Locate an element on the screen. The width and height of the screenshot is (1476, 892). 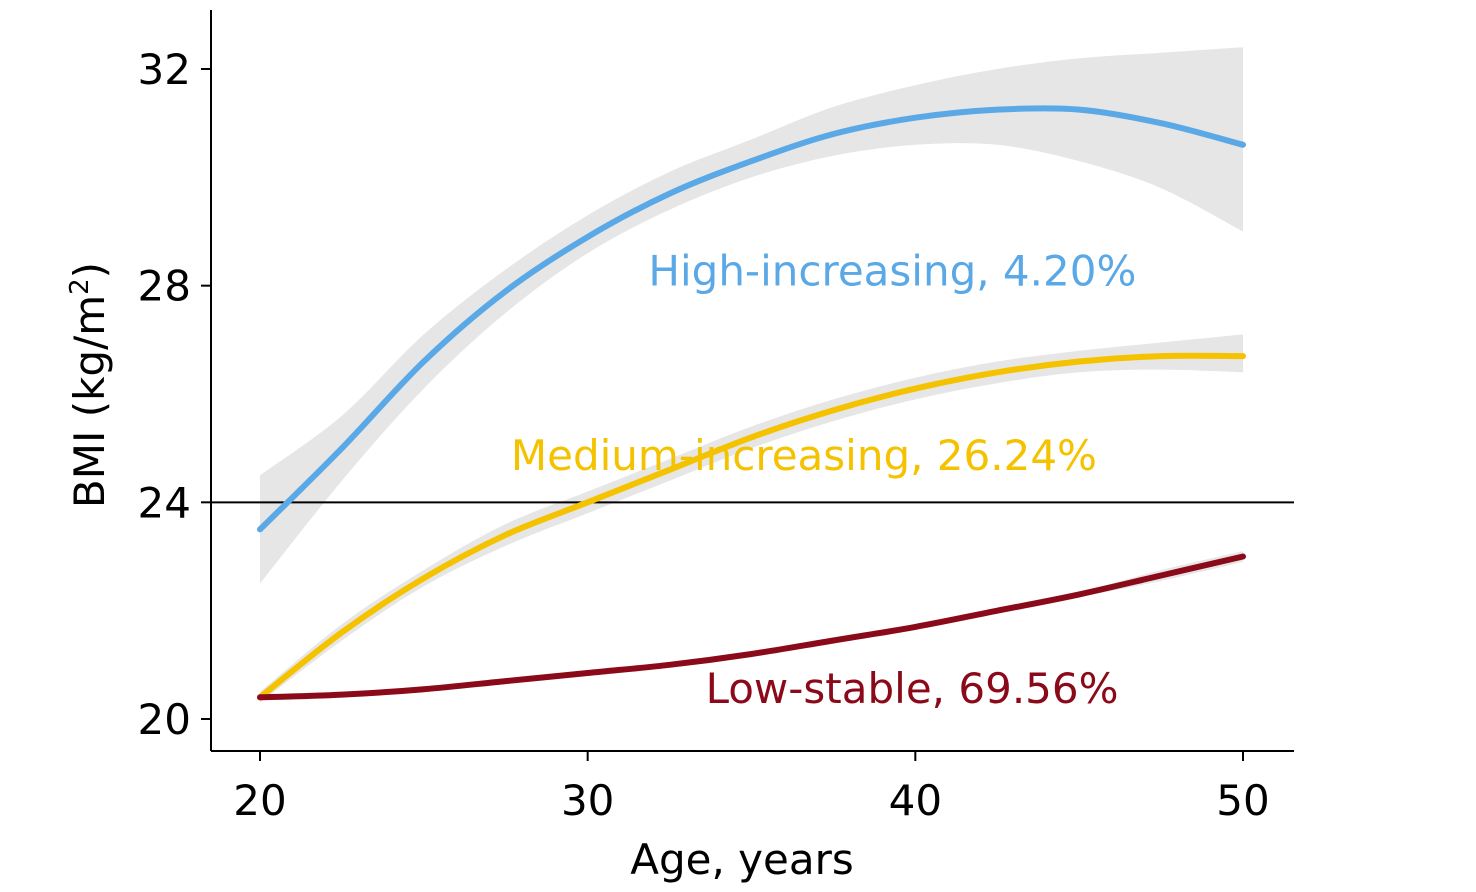
y-tick-label-24: 24 is located at coordinates (164, 502).